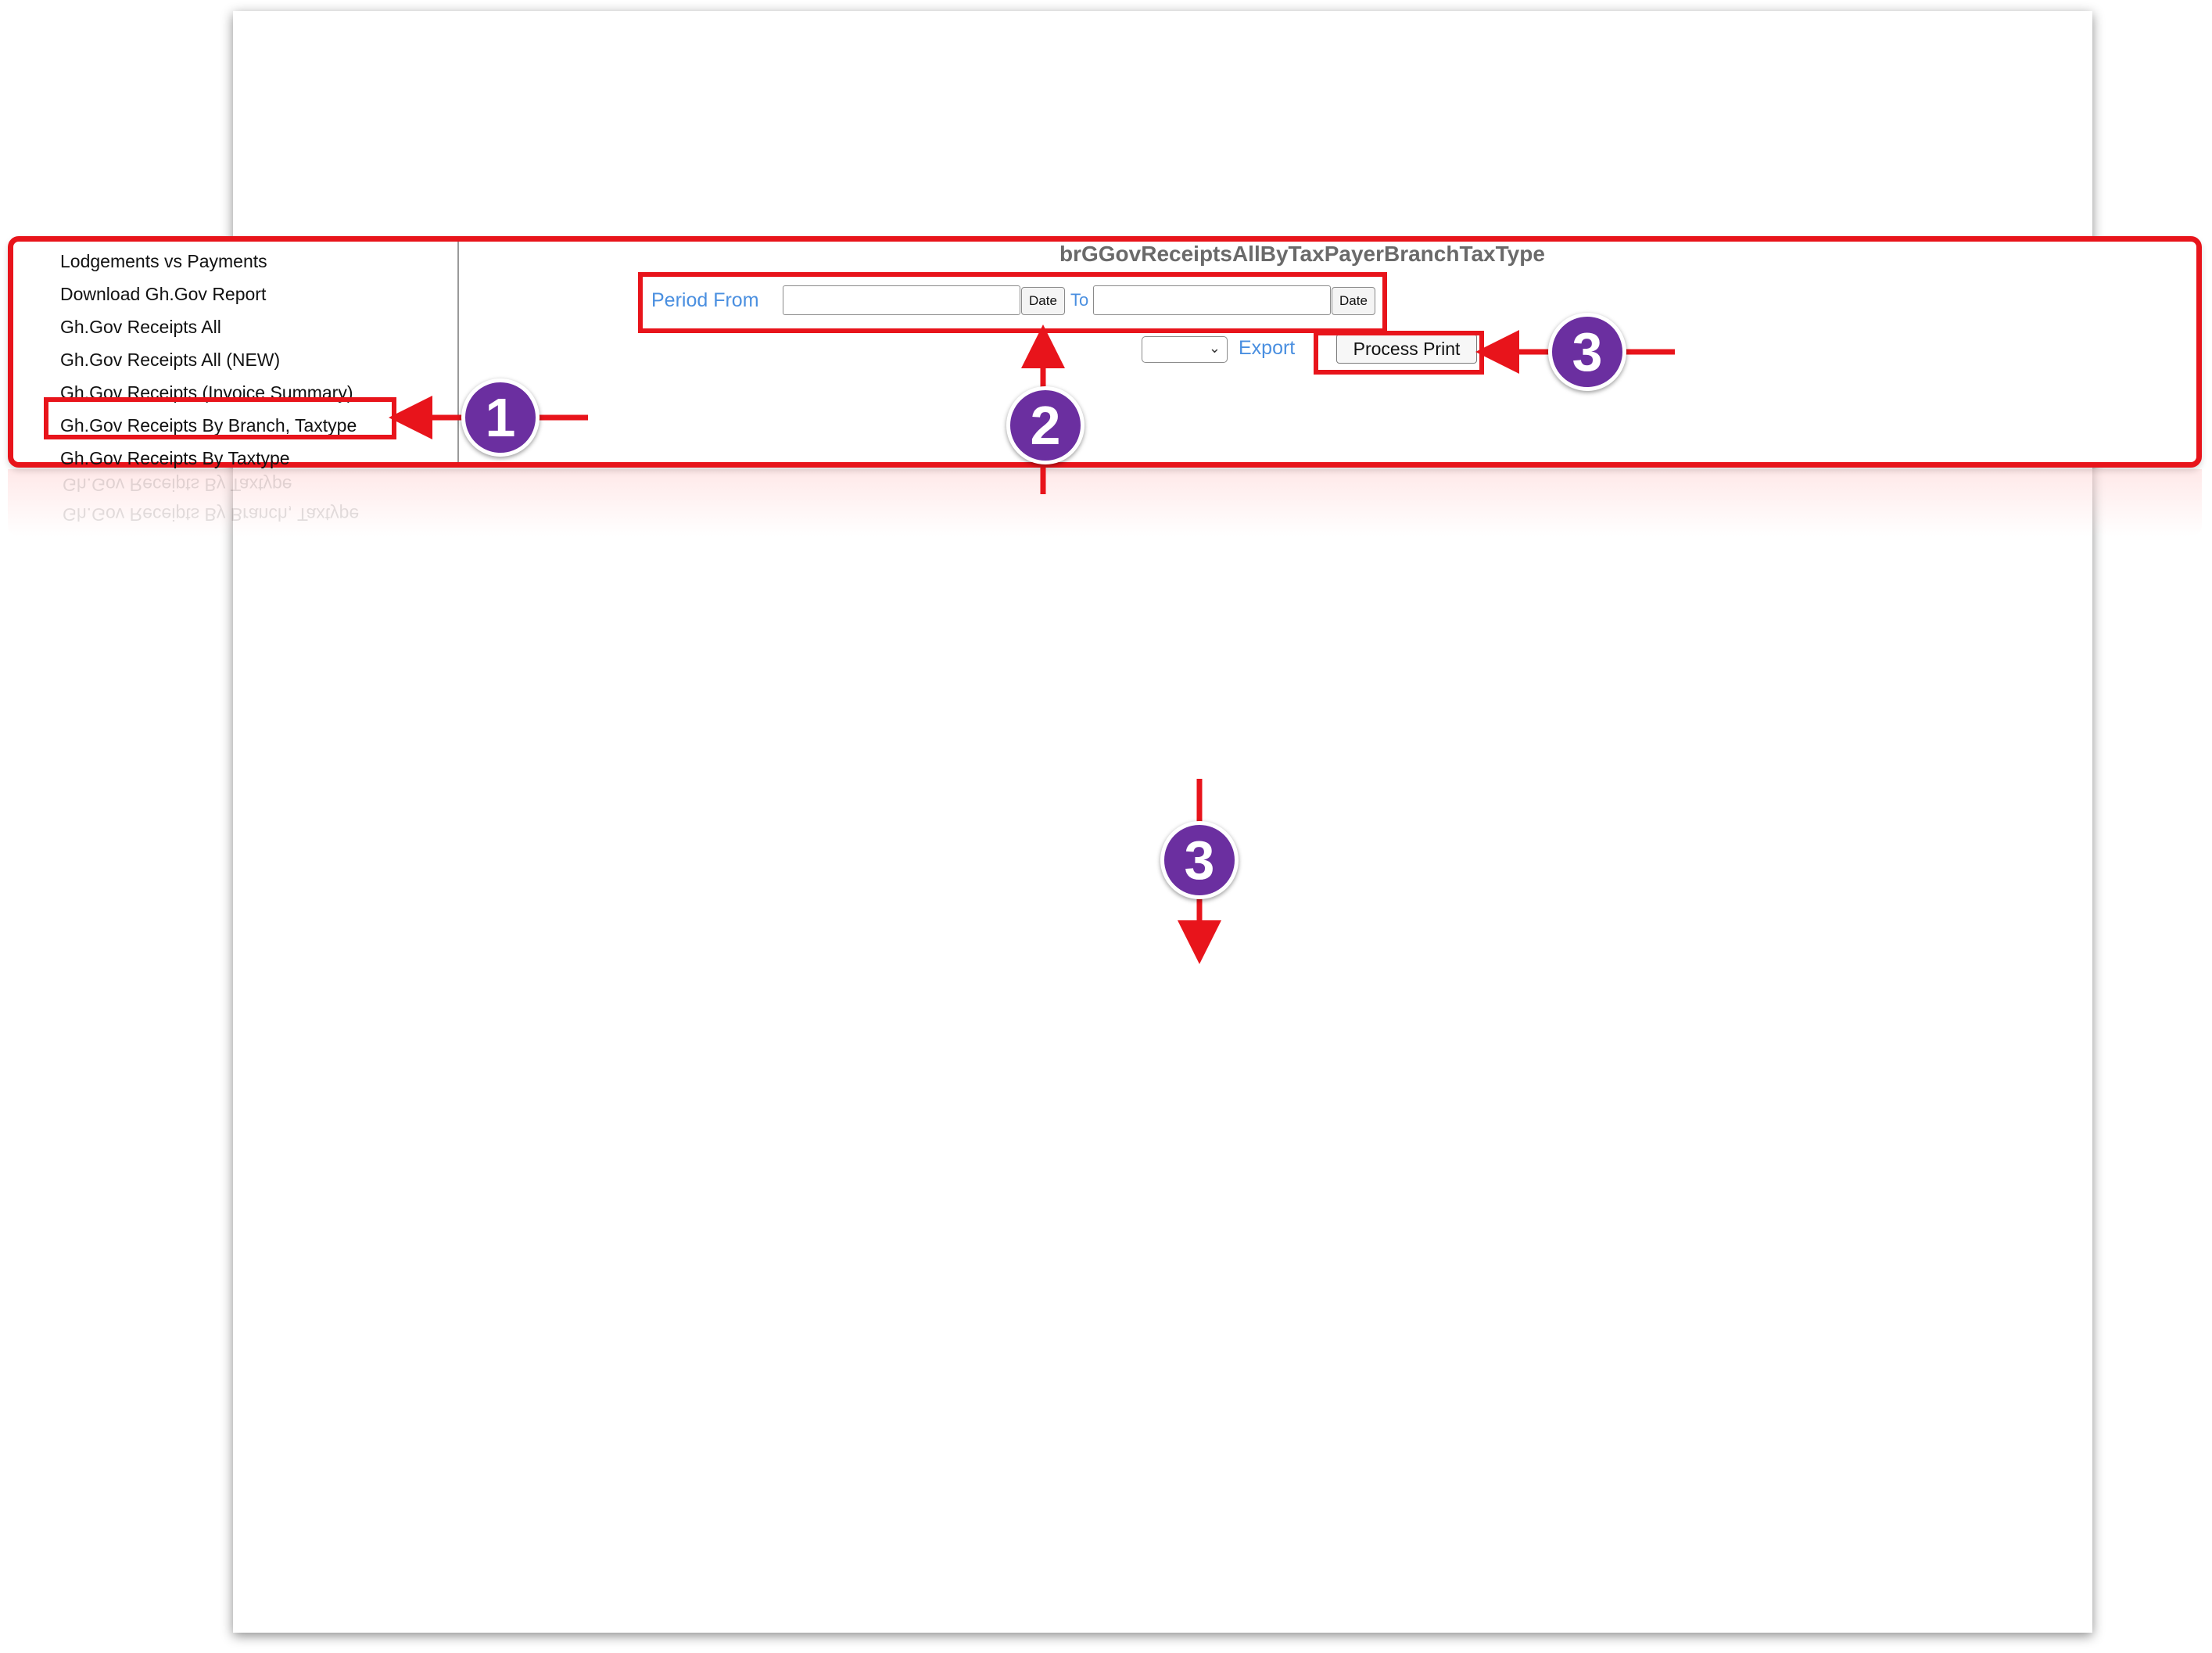 The width and height of the screenshot is (2212, 1653). I want to click on period-from-label: Period From, so click(705, 300).